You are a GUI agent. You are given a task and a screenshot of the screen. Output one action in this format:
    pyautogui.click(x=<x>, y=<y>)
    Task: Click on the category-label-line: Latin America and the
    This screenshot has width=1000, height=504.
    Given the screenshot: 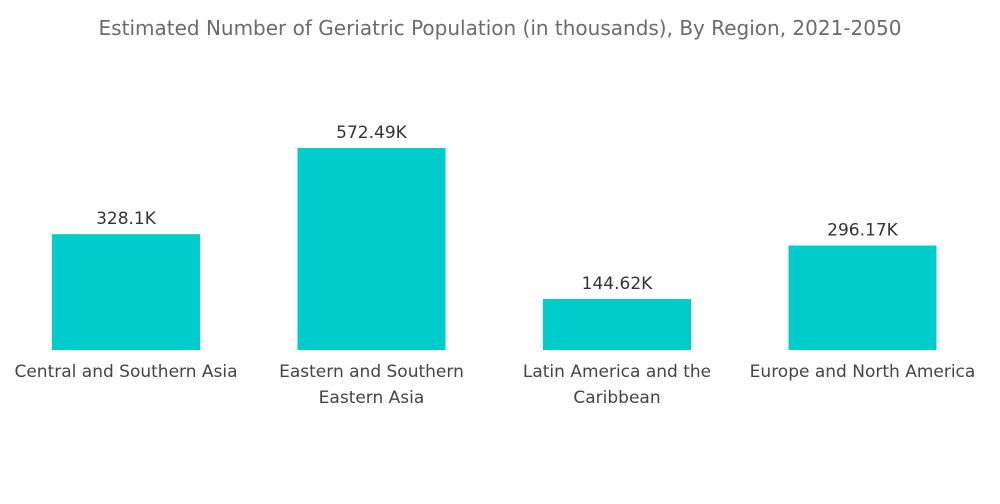 What is the action you would take?
    pyautogui.click(x=617, y=372)
    